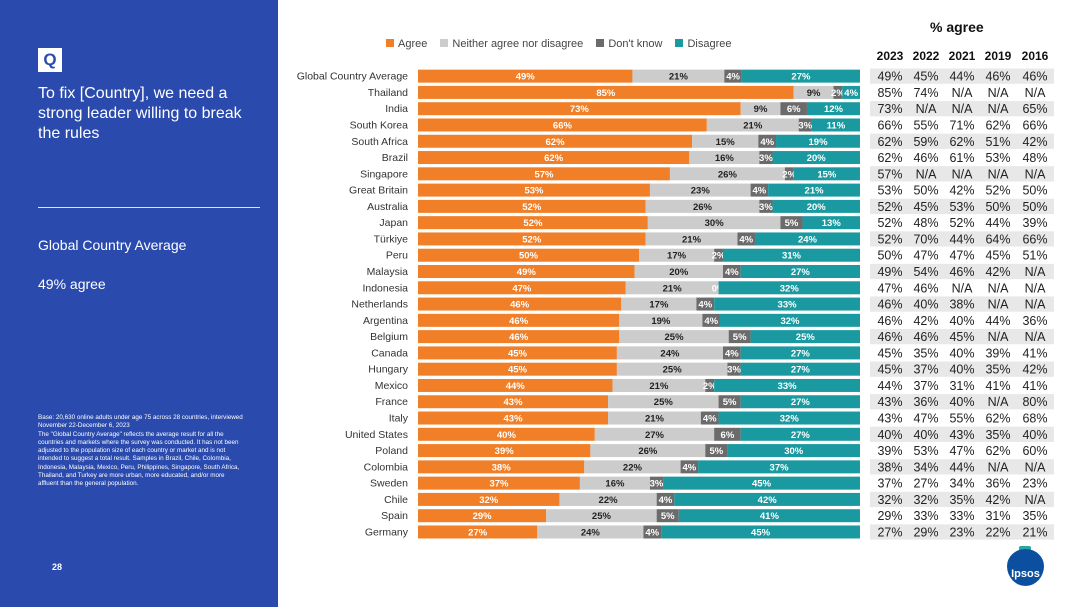 Image resolution: width=1080 pixels, height=607 pixels. I want to click on data-label: 21%, so click(655, 419).